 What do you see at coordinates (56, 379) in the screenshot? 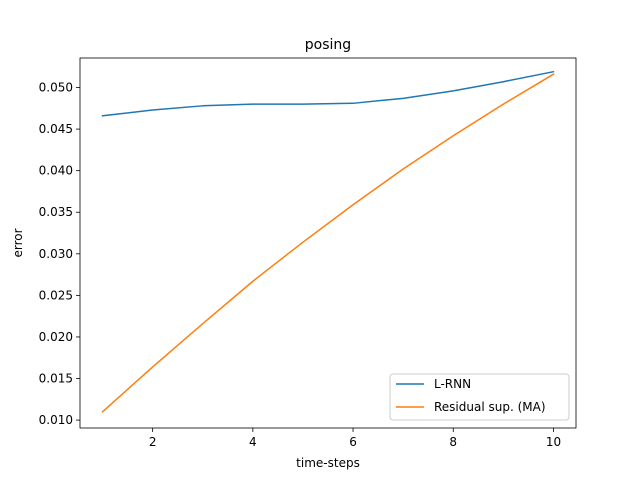
I see `y-tick-label: 0.015` at bounding box center [56, 379].